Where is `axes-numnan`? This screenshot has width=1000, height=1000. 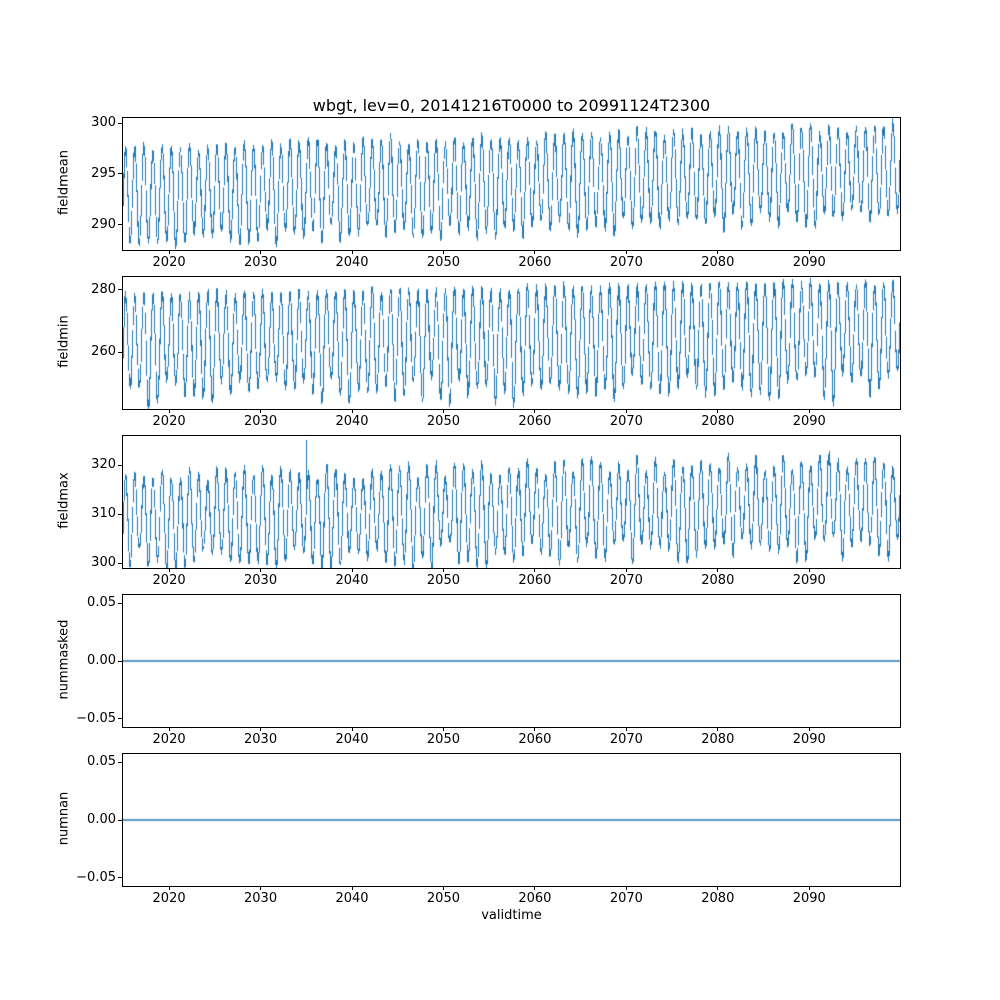
axes-numnan is located at coordinates (511, 820).